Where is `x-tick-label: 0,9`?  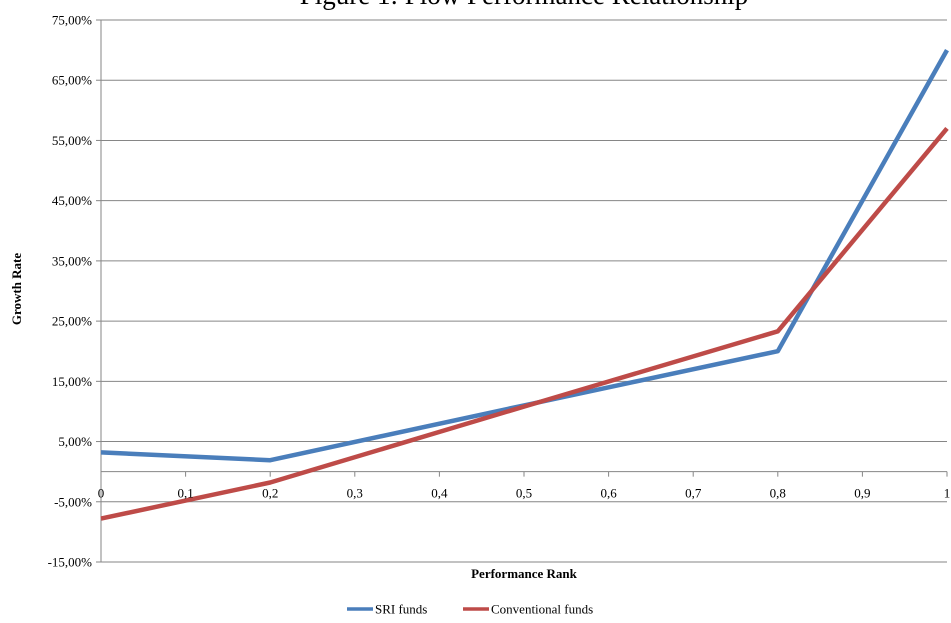
x-tick-label: 0,9 is located at coordinates (862, 493).